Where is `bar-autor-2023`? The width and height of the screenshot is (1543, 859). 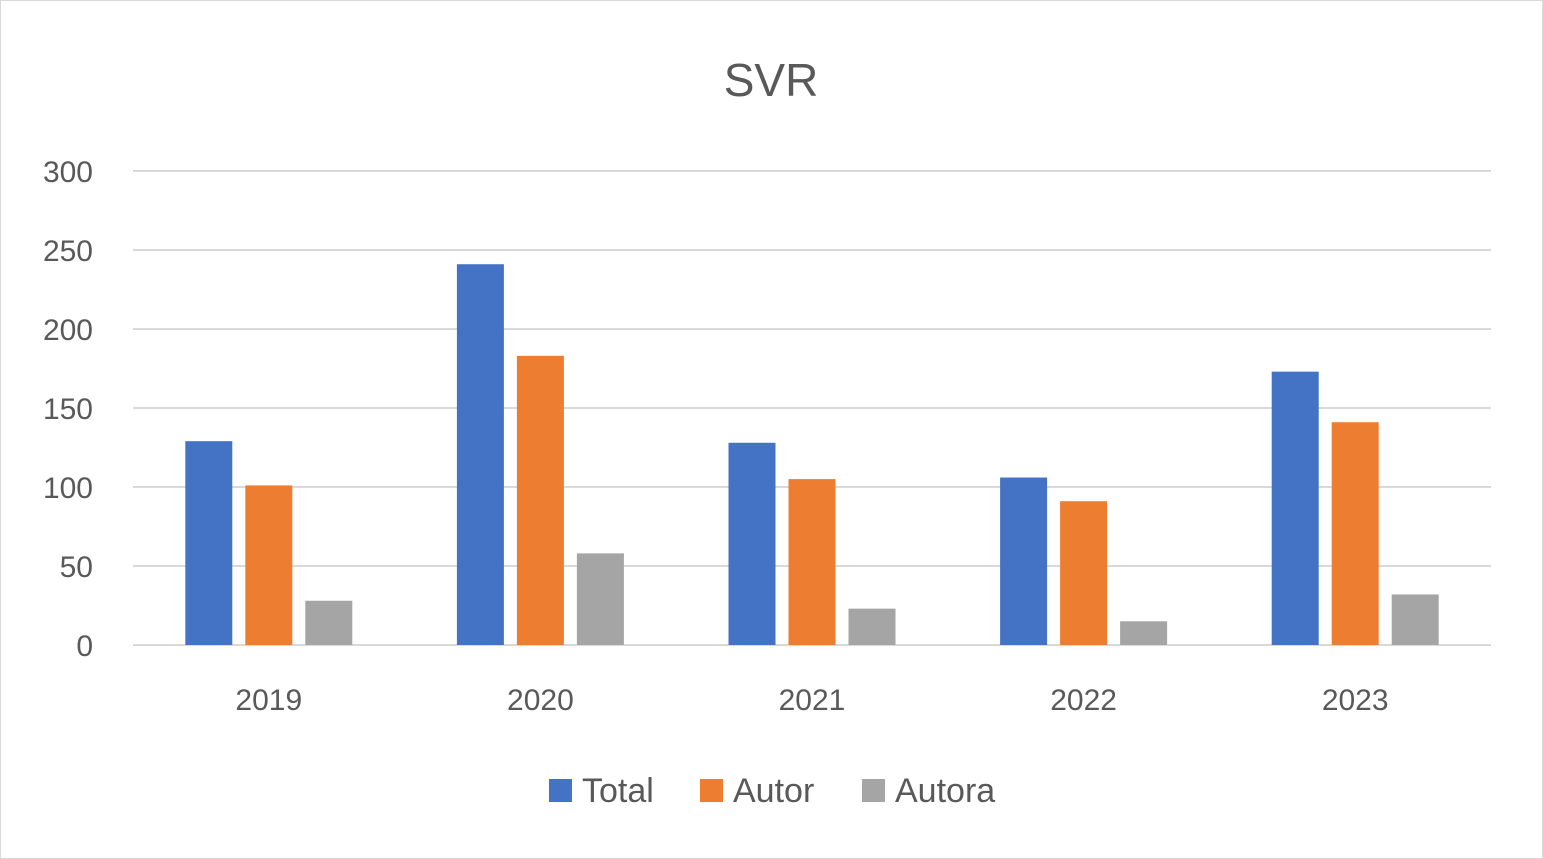 bar-autor-2023 is located at coordinates (1355, 533).